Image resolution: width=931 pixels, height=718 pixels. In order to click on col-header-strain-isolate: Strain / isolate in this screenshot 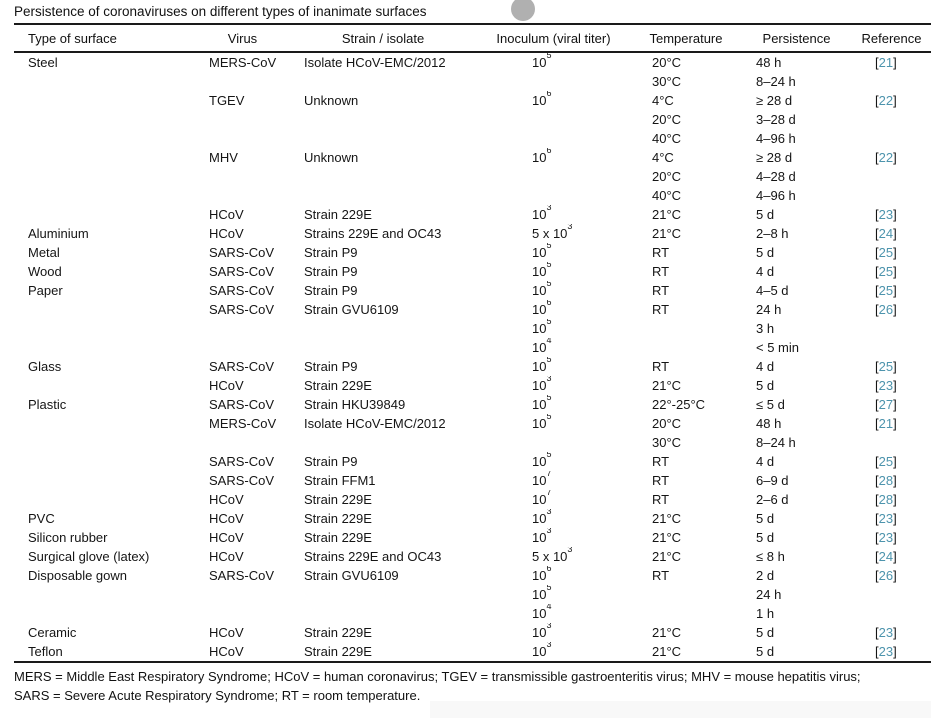, I will do `click(383, 38)`.